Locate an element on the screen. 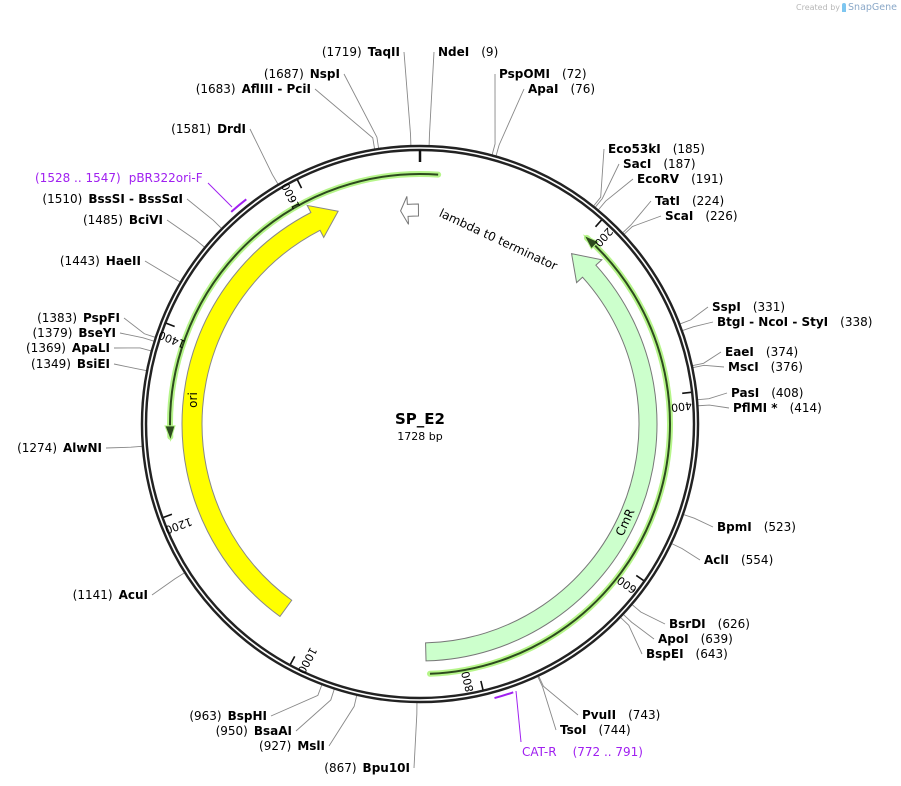  feature-lambda-t0-terminator is located at coordinates (409, 210).